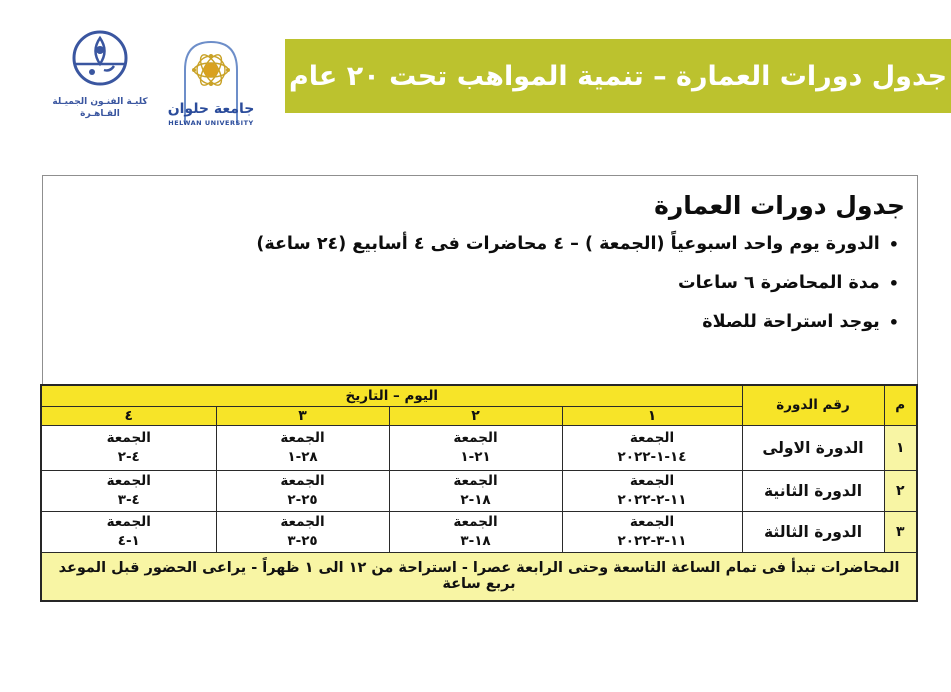 This screenshot has width=951, height=692. I want to click on session-date-cell: الجمعة ١٨-٣, so click(475, 531).